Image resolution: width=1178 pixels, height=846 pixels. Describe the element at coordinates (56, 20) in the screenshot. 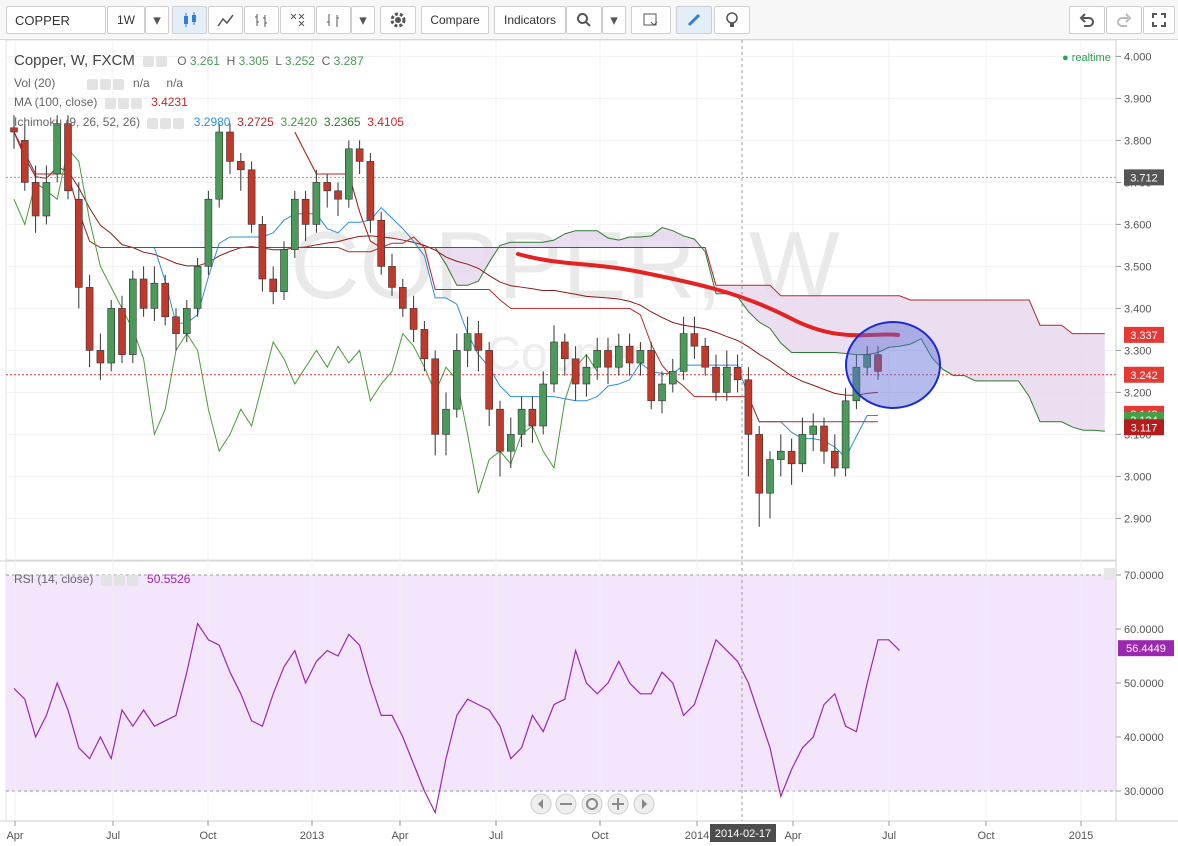

I see `symbol-input: COPPER` at that location.